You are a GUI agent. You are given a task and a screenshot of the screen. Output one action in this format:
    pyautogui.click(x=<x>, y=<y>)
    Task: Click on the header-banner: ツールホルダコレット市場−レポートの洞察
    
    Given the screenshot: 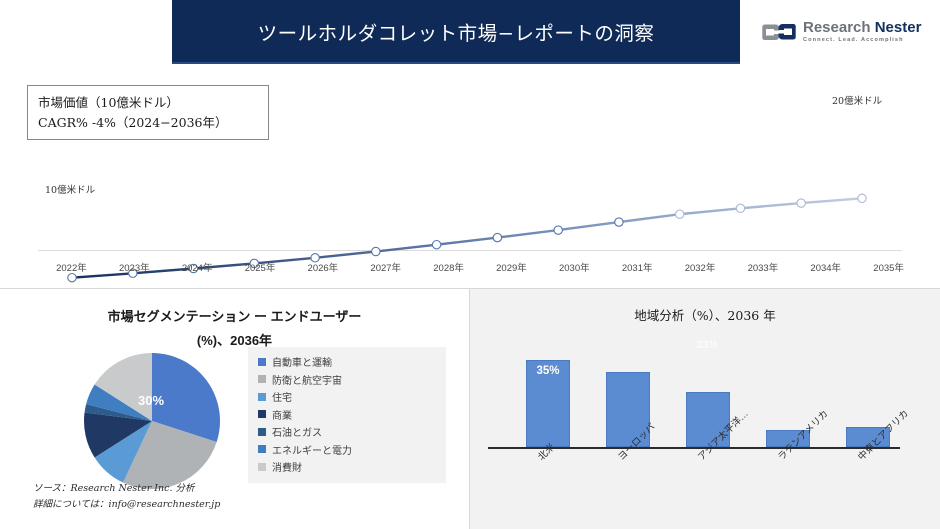 What is the action you would take?
    pyautogui.click(x=456, y=31)
    